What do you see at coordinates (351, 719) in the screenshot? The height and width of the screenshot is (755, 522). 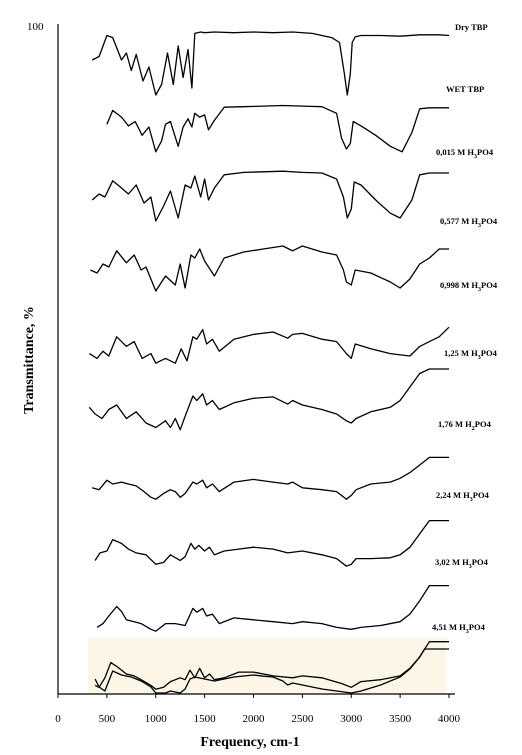 I see `x-tick-label-3000: 3000` at bounding box center [351, 719].